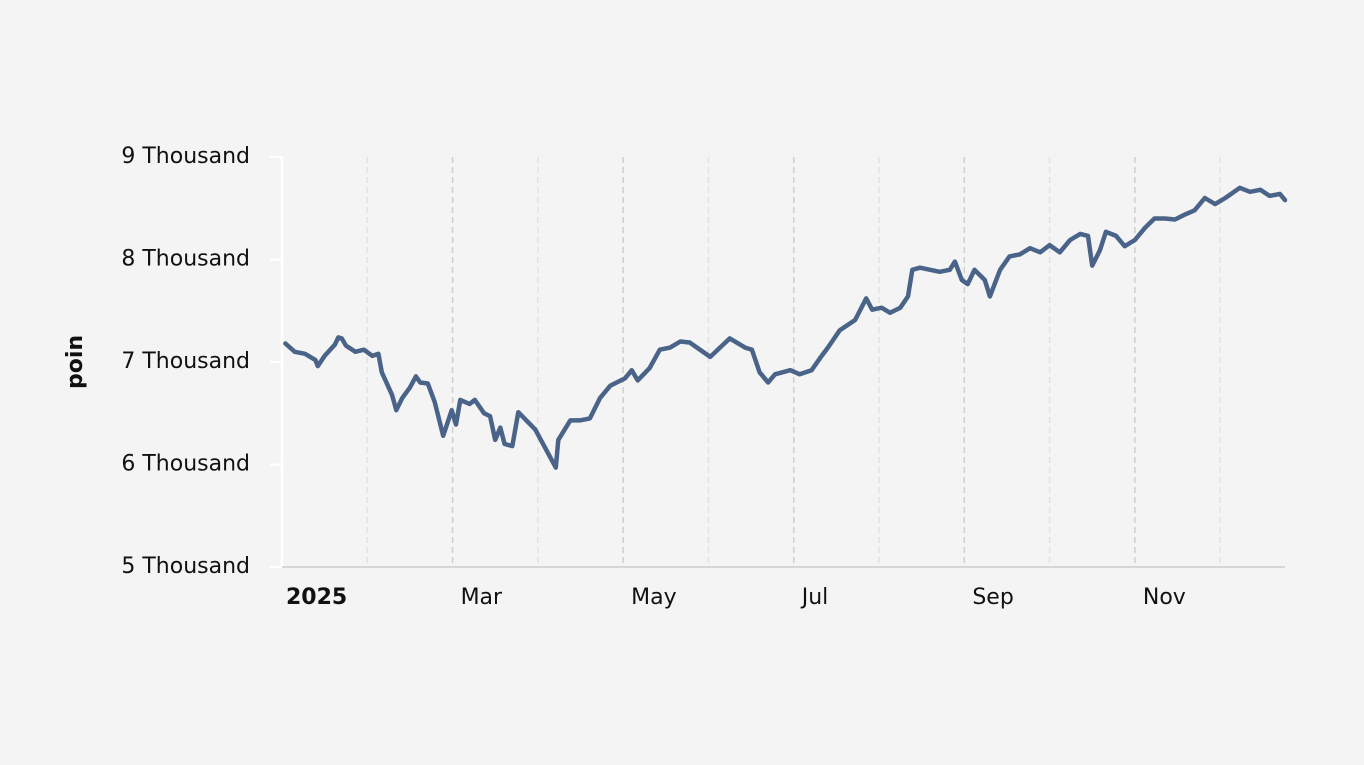  Describe the element at coordinates (185, 259) in the screenshot. I see `y-tick-label: 8 Thousand` at that location.